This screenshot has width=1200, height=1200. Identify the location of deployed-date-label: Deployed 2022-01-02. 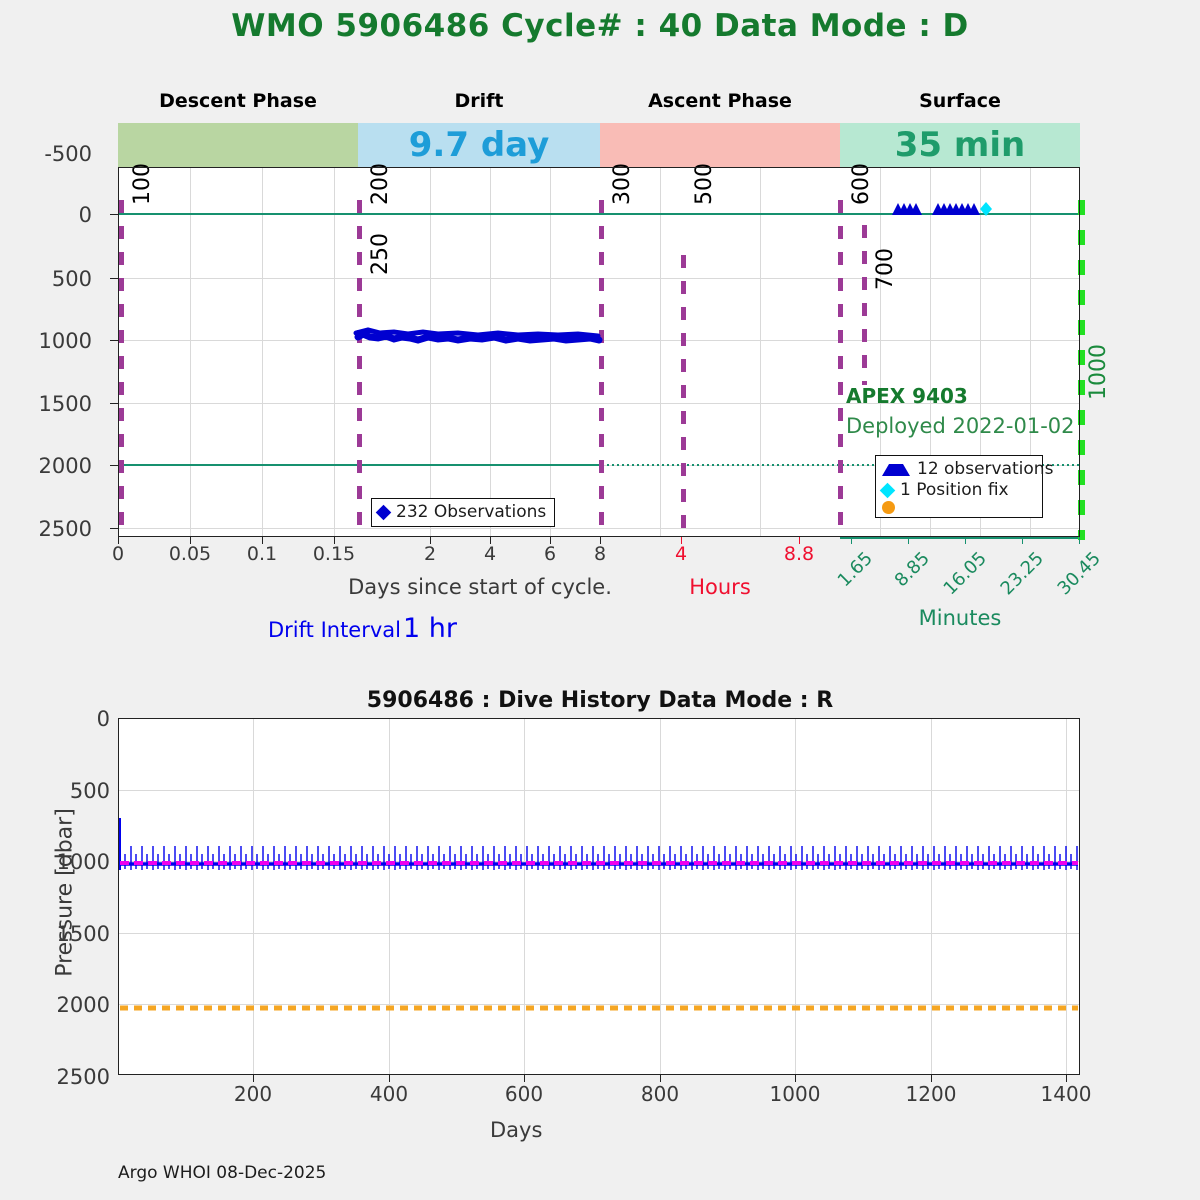
(960, 426).